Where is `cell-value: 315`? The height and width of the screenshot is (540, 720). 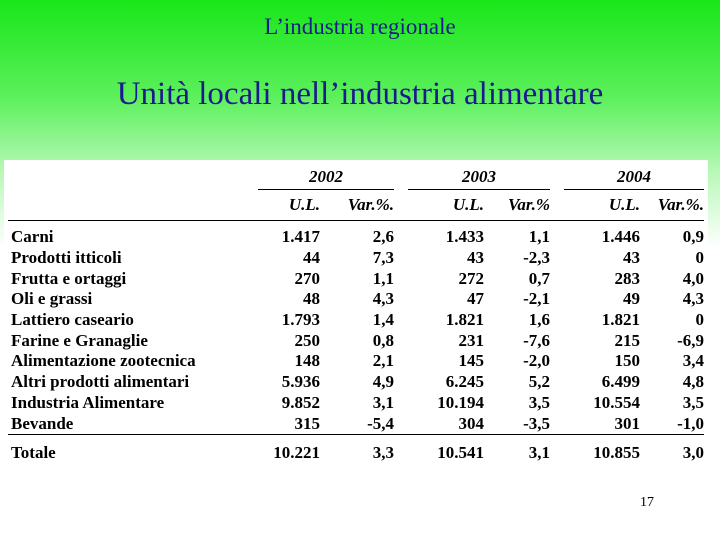 cell-value: 315 is located at coordinates (307, 423).